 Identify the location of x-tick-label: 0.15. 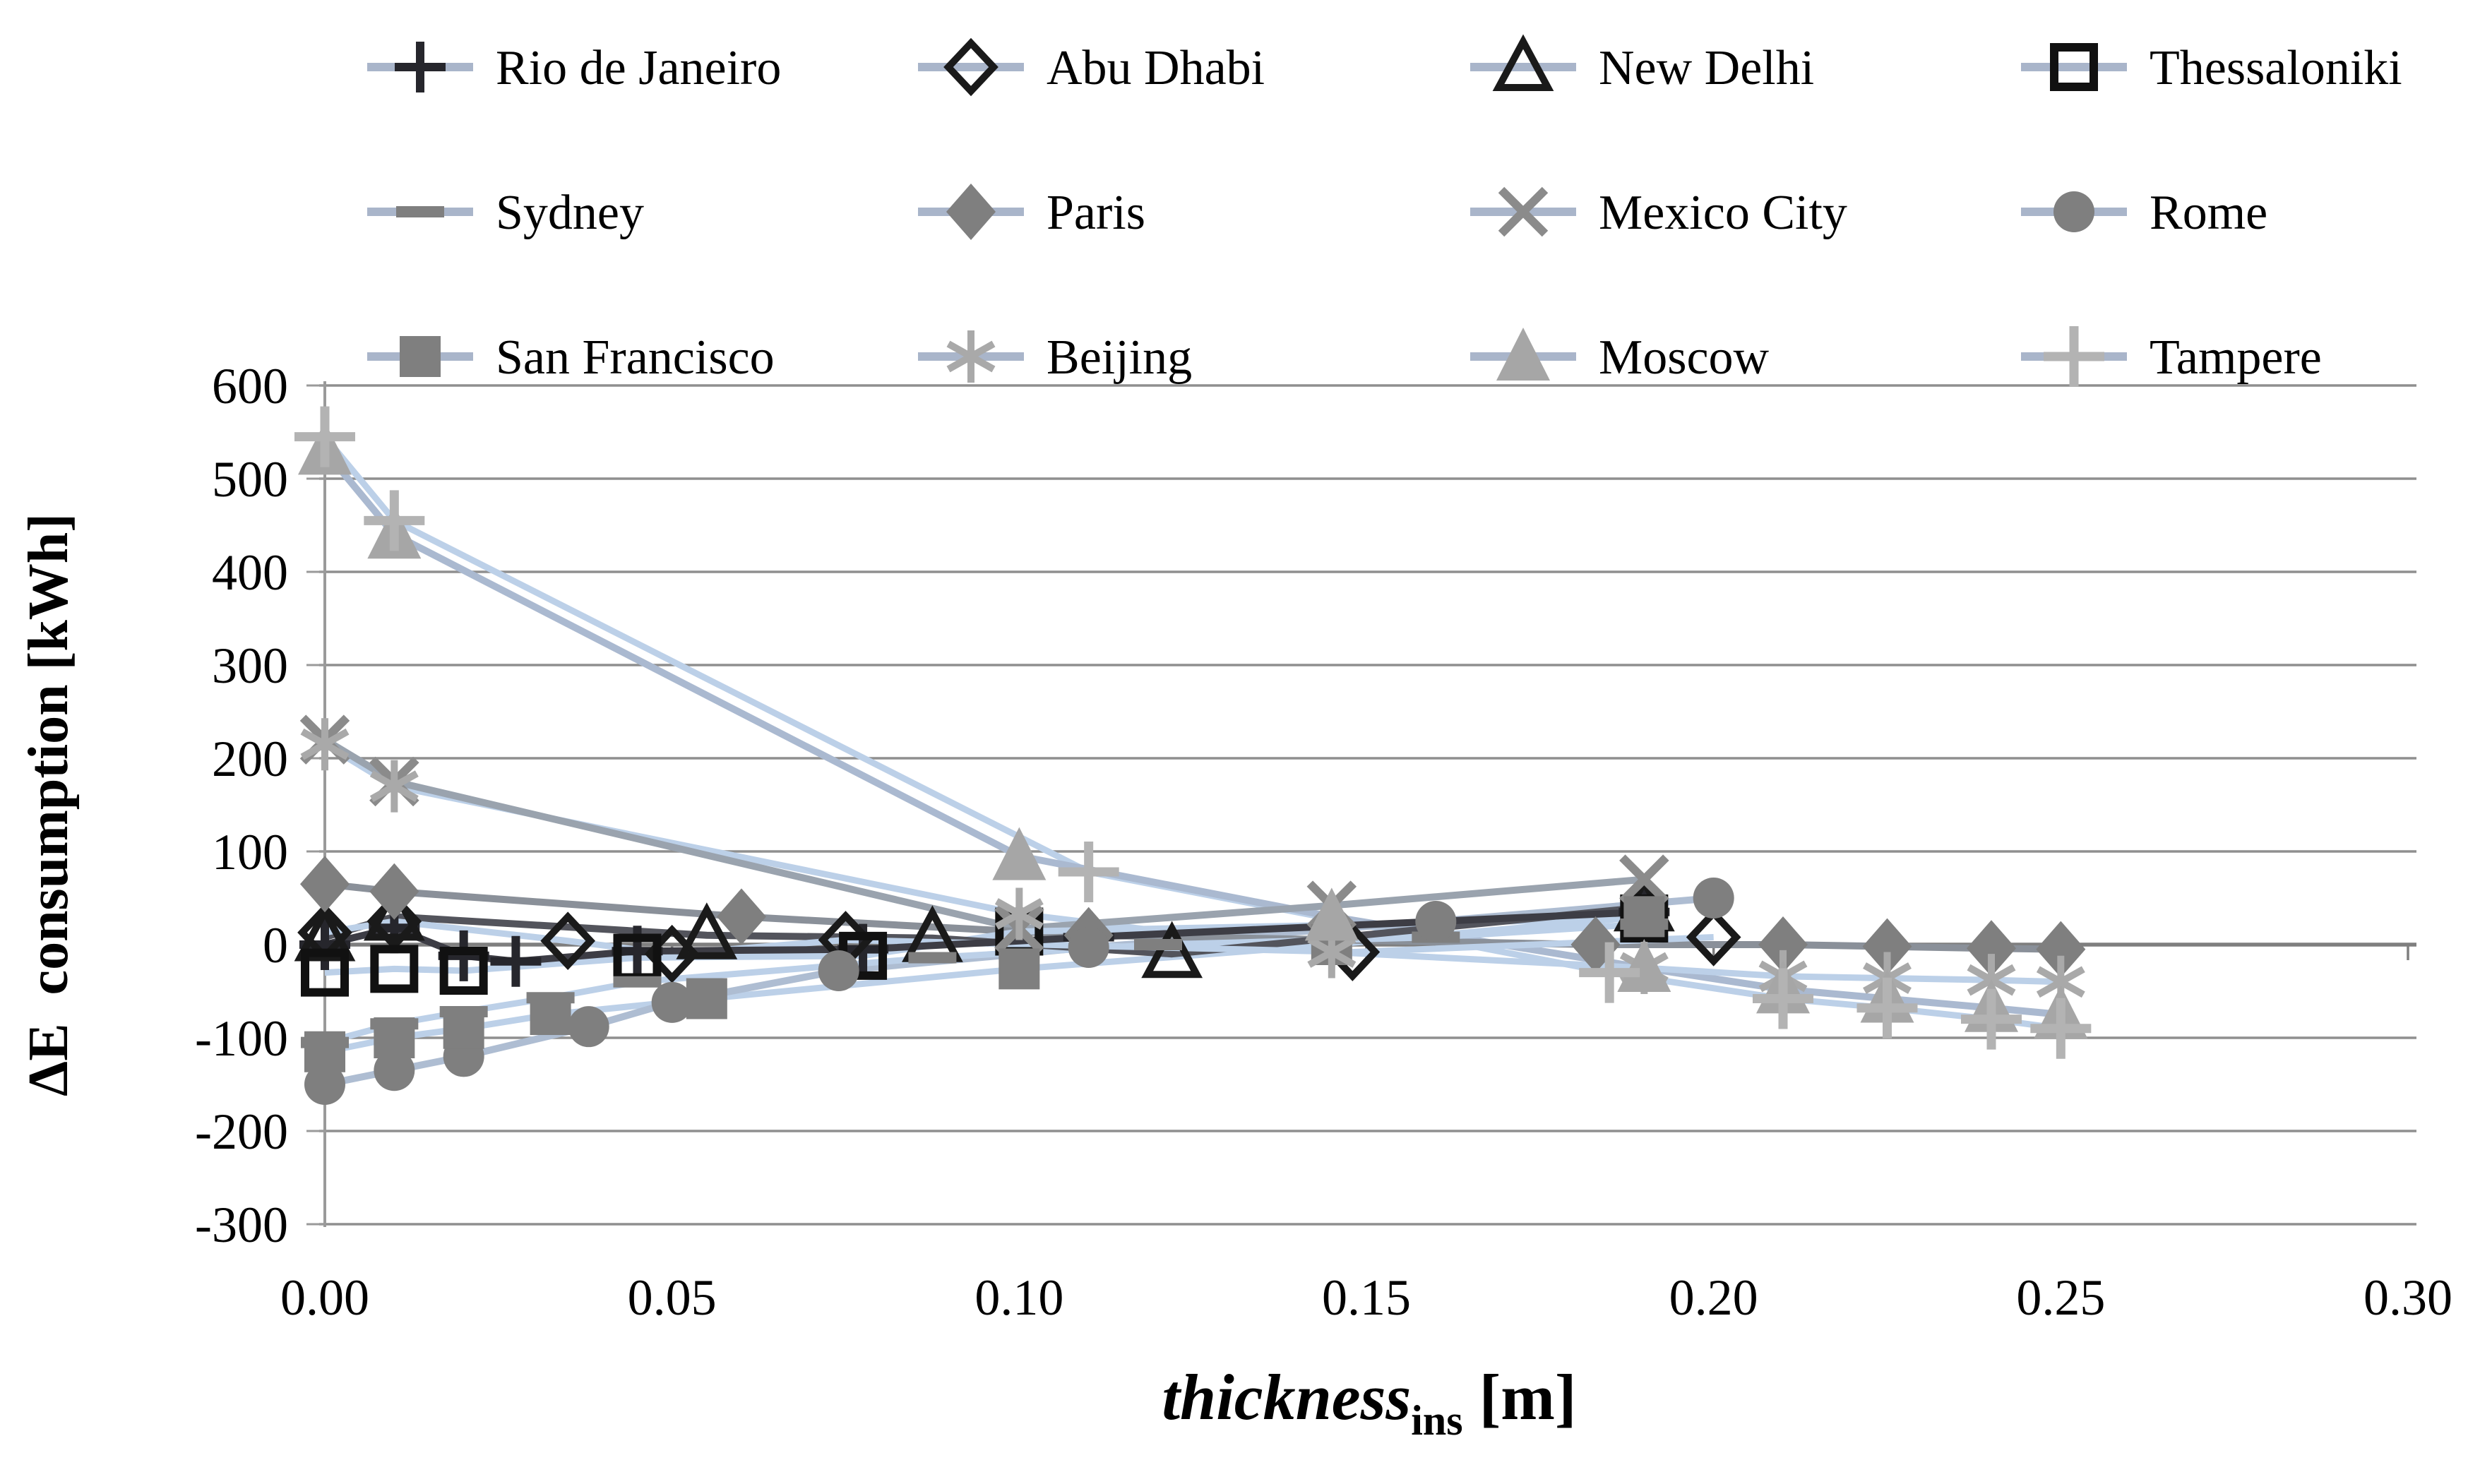
(1366, 1297).